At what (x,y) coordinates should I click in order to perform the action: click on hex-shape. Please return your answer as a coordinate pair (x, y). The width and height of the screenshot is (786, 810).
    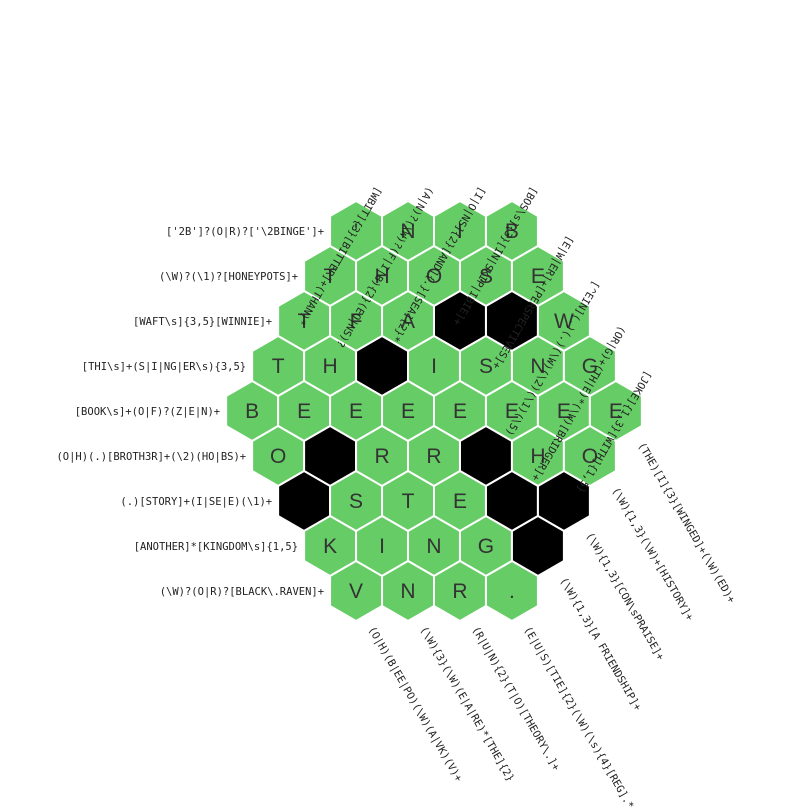
    Looking at the image, I should click on (511, 591).